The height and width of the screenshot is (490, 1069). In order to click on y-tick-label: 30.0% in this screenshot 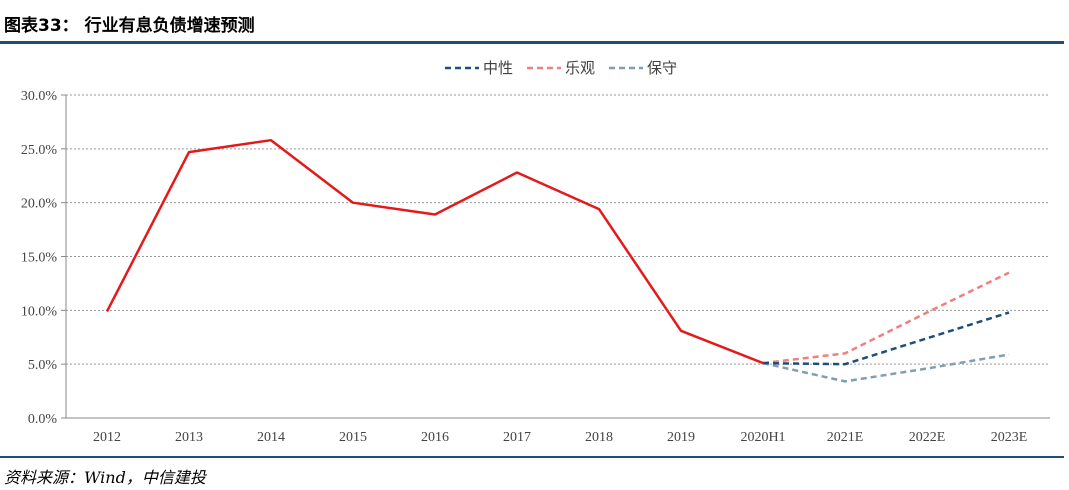, I will do `click(39, 96)`.